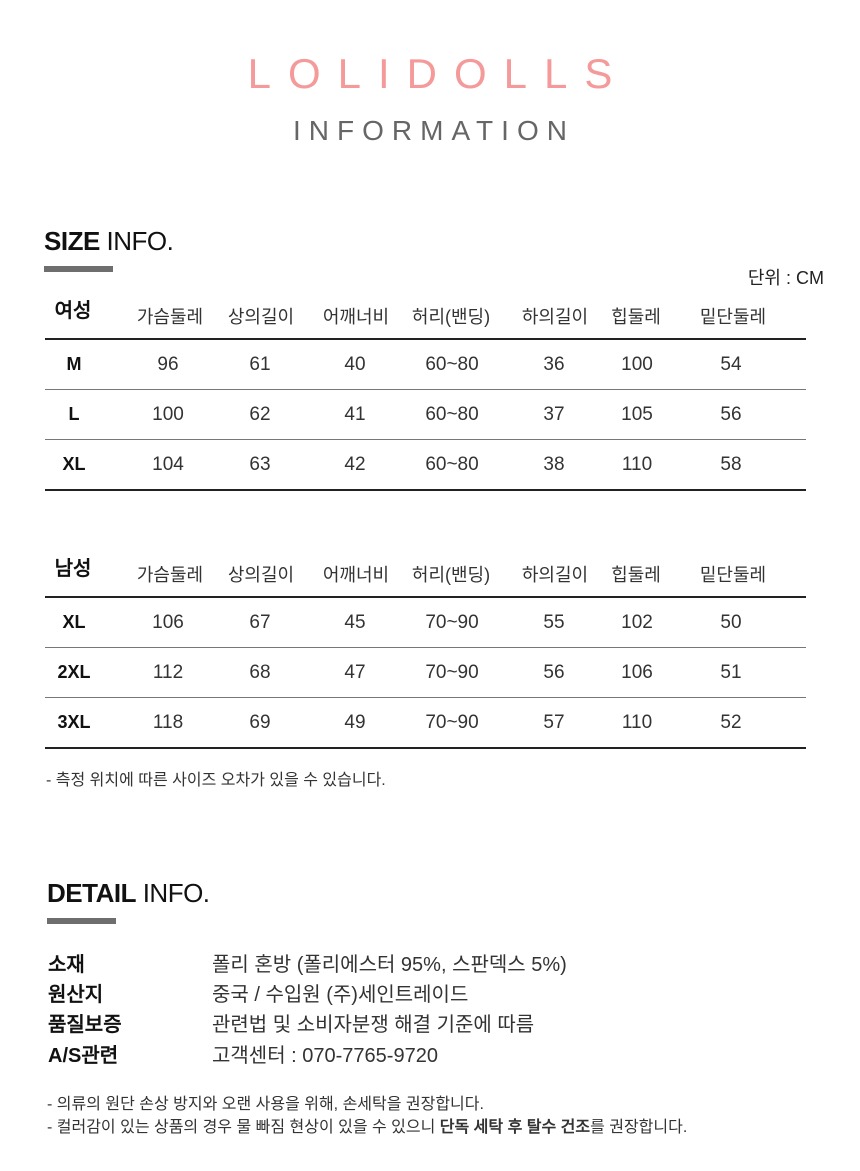 This screenshot has width=860, height=1171. Describe the element at coordinates (554, 414) in the screenshot. I see `size-value: 37` at that location.